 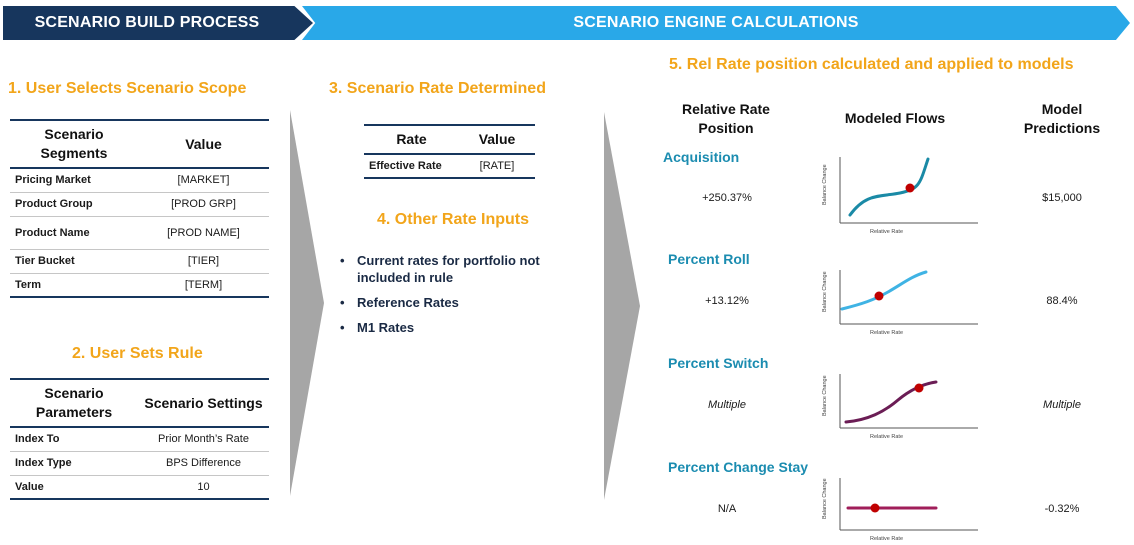 I want to click on list-item: • Reference Rates, so click(x=455, y=302).